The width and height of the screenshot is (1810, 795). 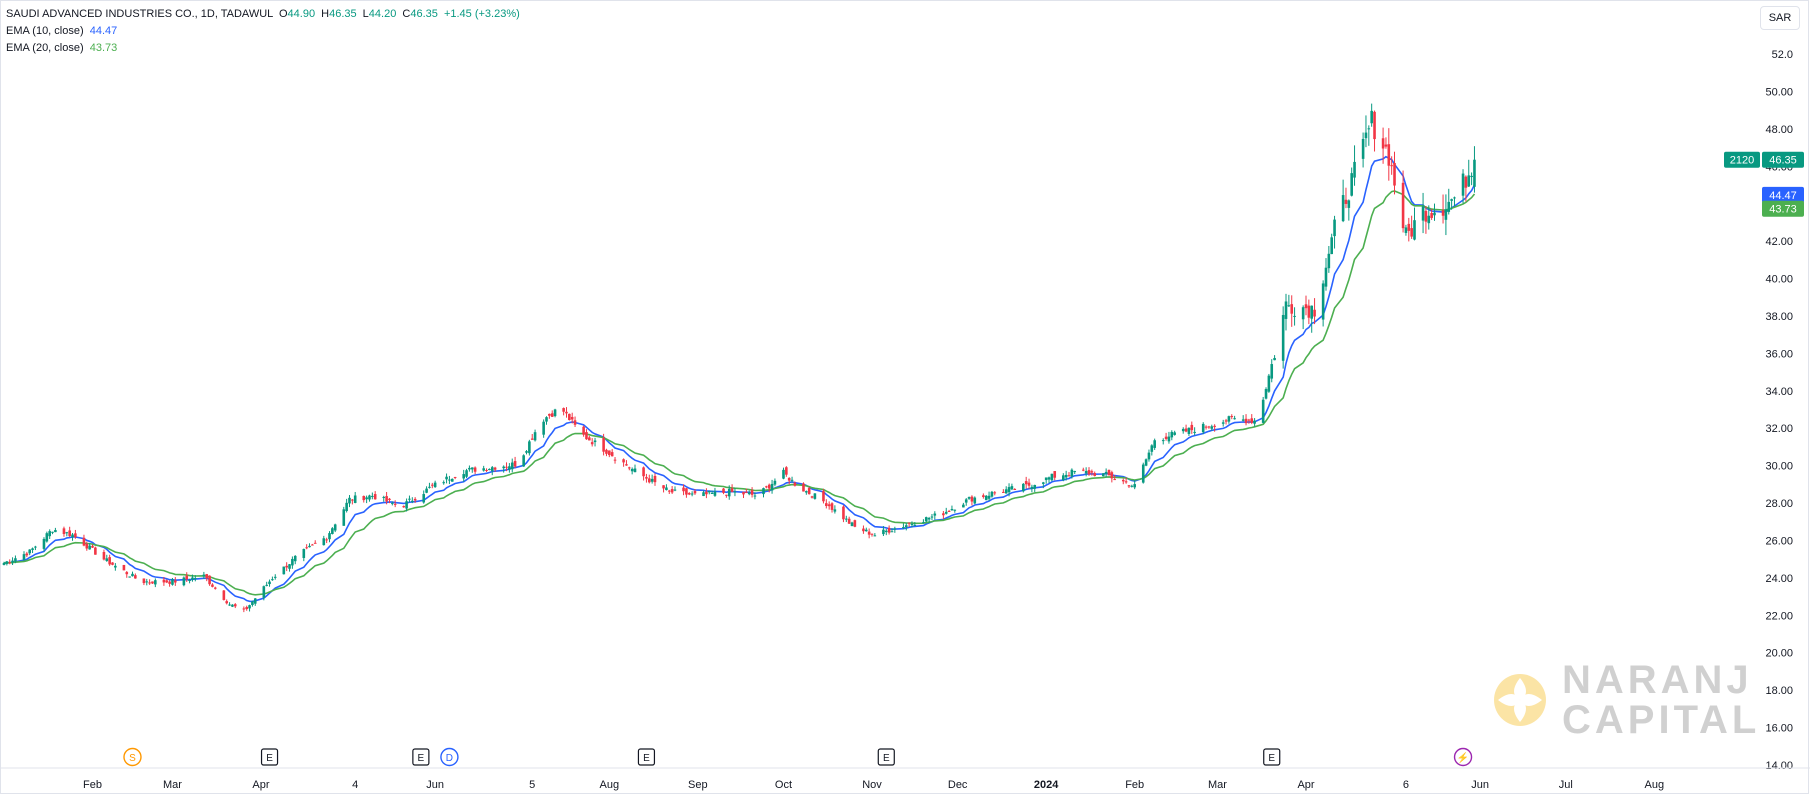 What do you see at coordinates (783, 785) in the screenshot?
I see `time-tick-label: Oct` at bounding box center [783, 785].